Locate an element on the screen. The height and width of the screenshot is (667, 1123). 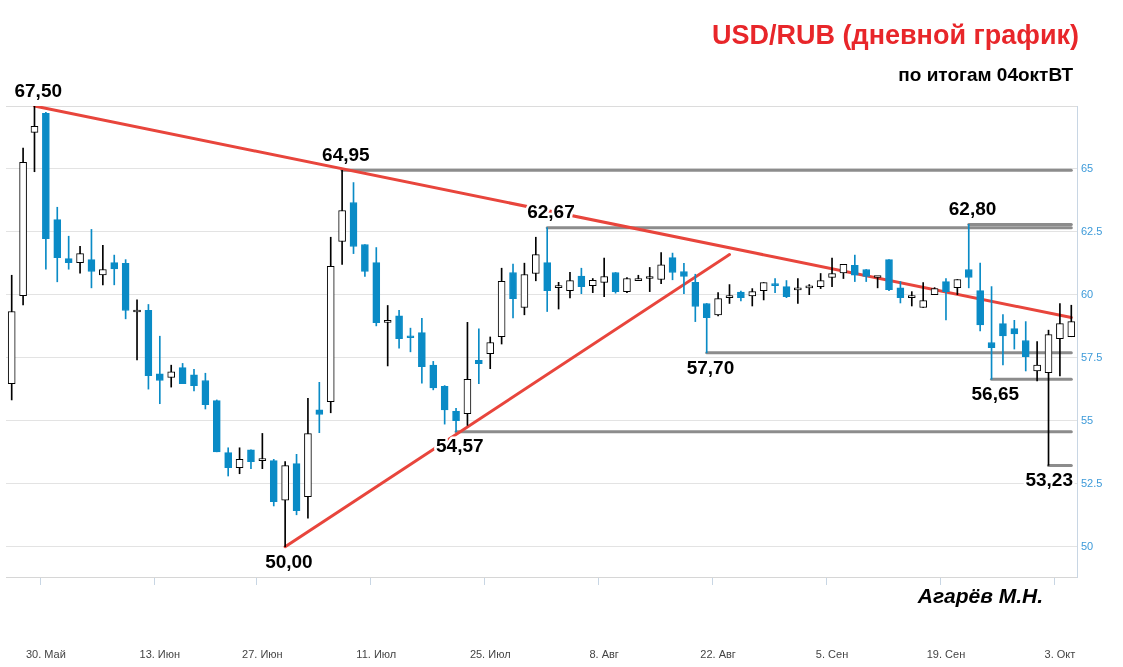
data-label: 57,70 is located at coordinates (710, 367).